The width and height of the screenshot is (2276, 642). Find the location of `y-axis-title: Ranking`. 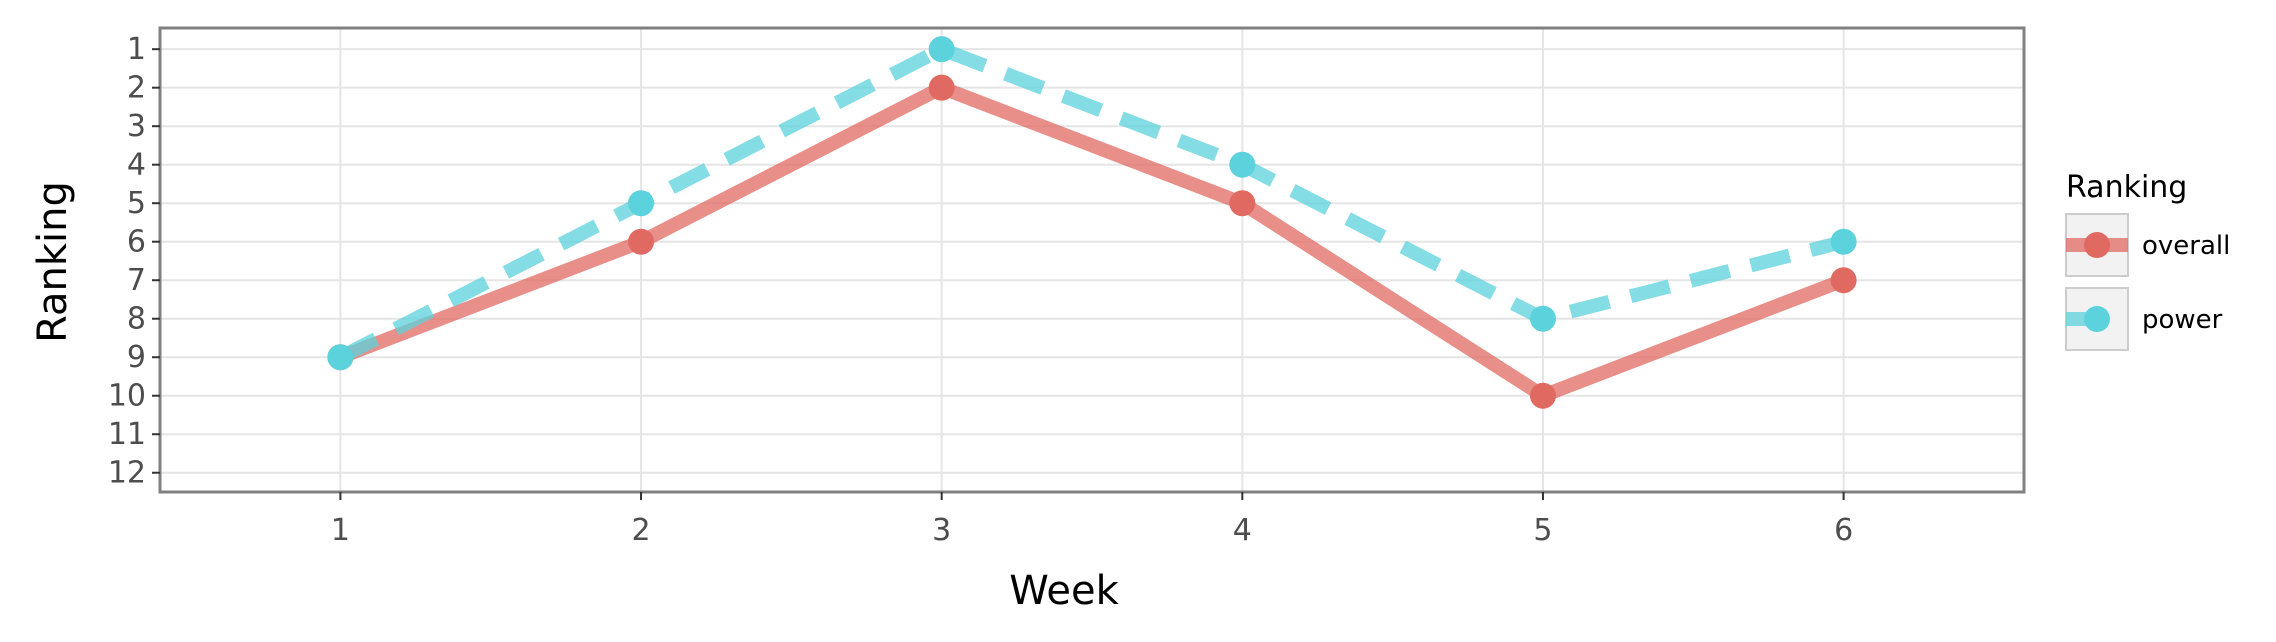

y-axis-title: Ranking is located at coordinates (53, 262).